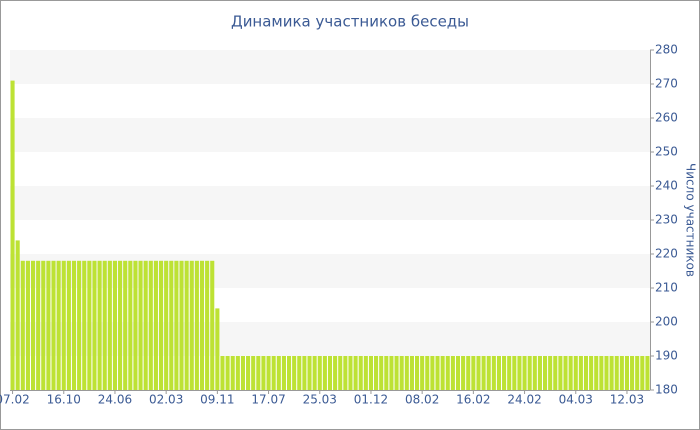 This screenshot has width=700, height=430. I want to click on x-tick-label: 07.02, so click(15, 400).